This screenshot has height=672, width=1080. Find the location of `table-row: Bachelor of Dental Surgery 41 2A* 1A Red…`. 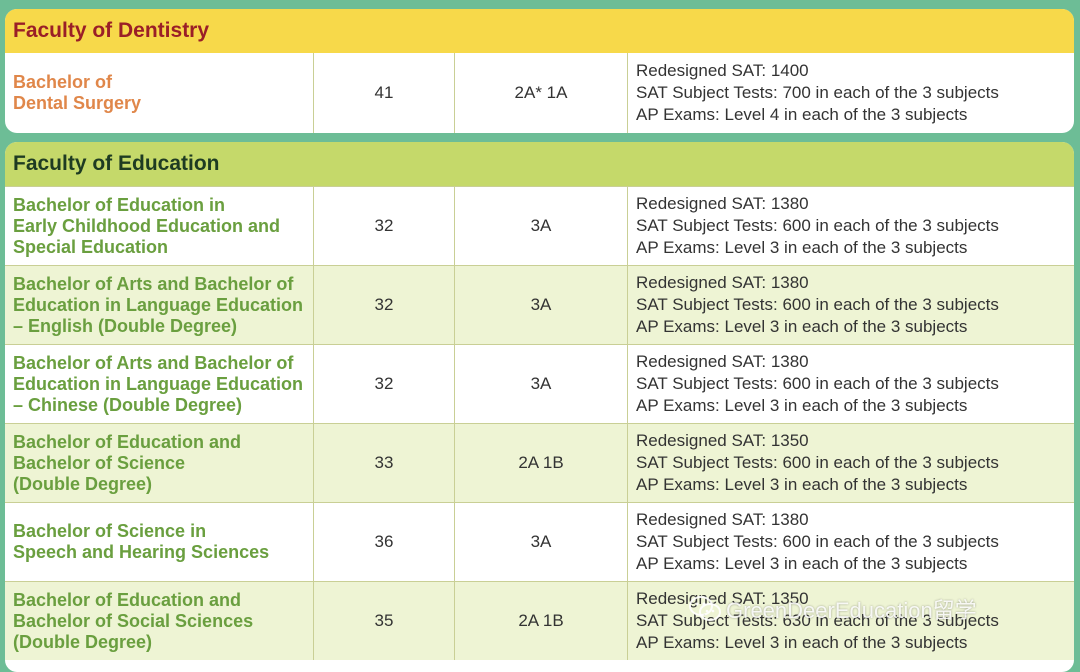

table-row: Bachelor of Dental Surgery 41 2A* 1A Red… is located at coordinates (539, 93).